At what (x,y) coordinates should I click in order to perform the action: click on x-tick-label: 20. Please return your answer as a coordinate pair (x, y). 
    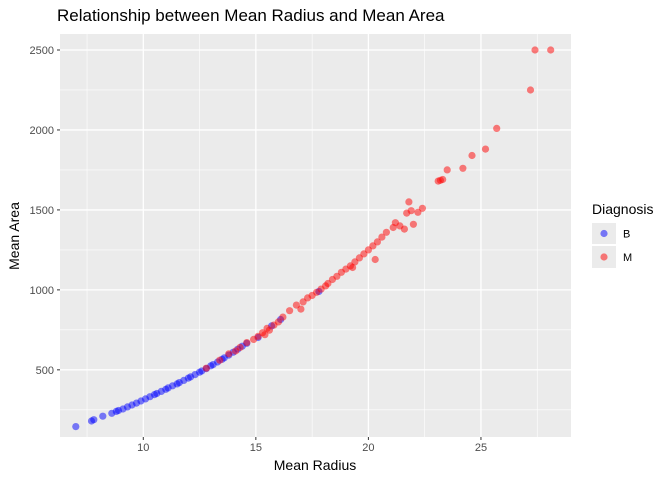
    Looking at the image, I should click on (368, 448).